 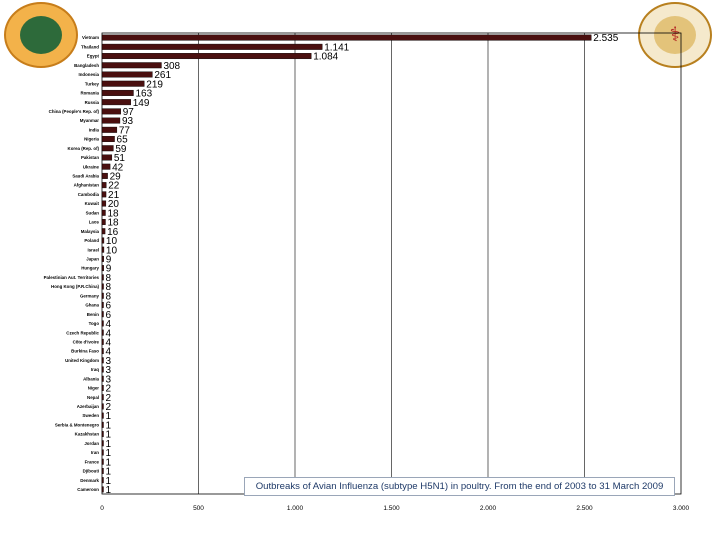 What do you see at coordinates (94, 323) in the screenshot?
I see `category-label: Togo` at bounding box center [94, 323].